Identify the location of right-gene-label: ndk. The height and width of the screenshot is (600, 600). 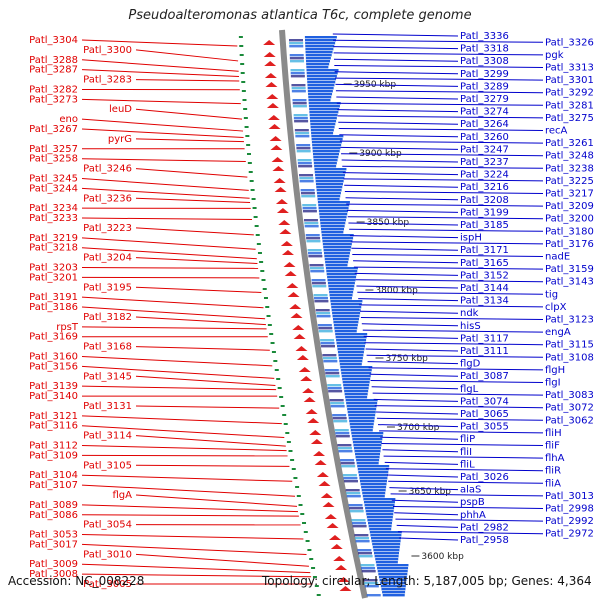
(469, 313).